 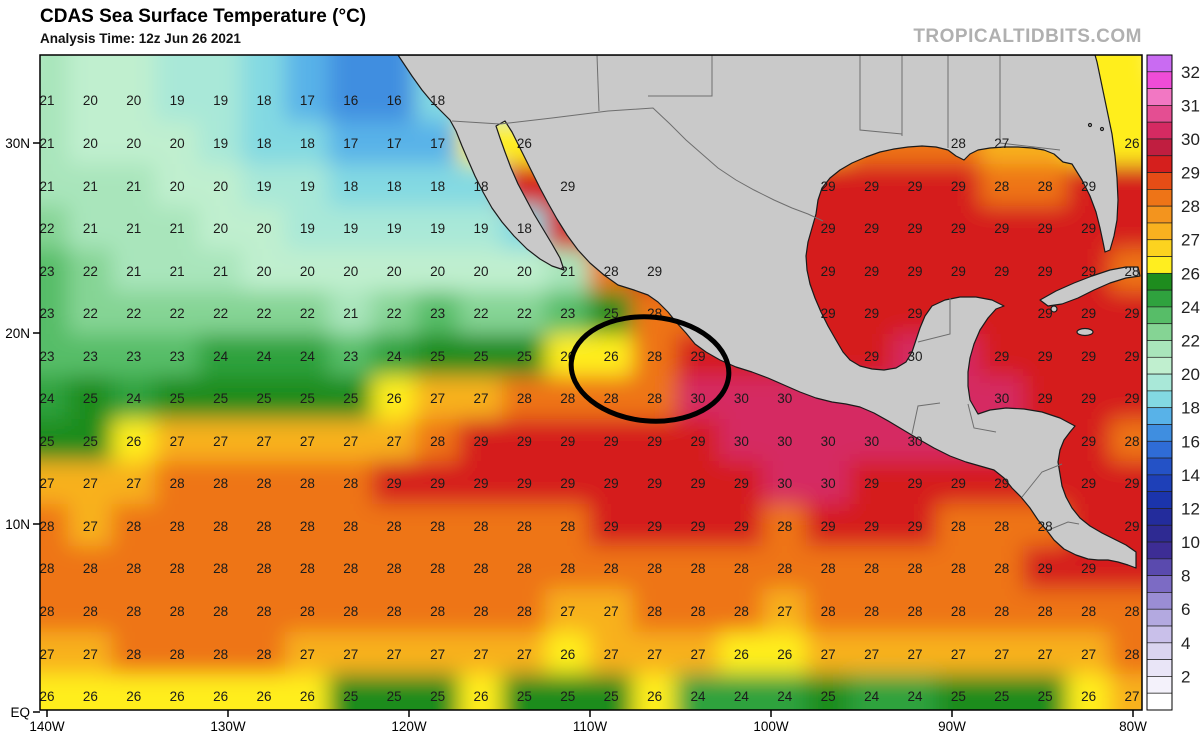 I want to click on lat-tick-label: EQ, so click(x=20, y=712).